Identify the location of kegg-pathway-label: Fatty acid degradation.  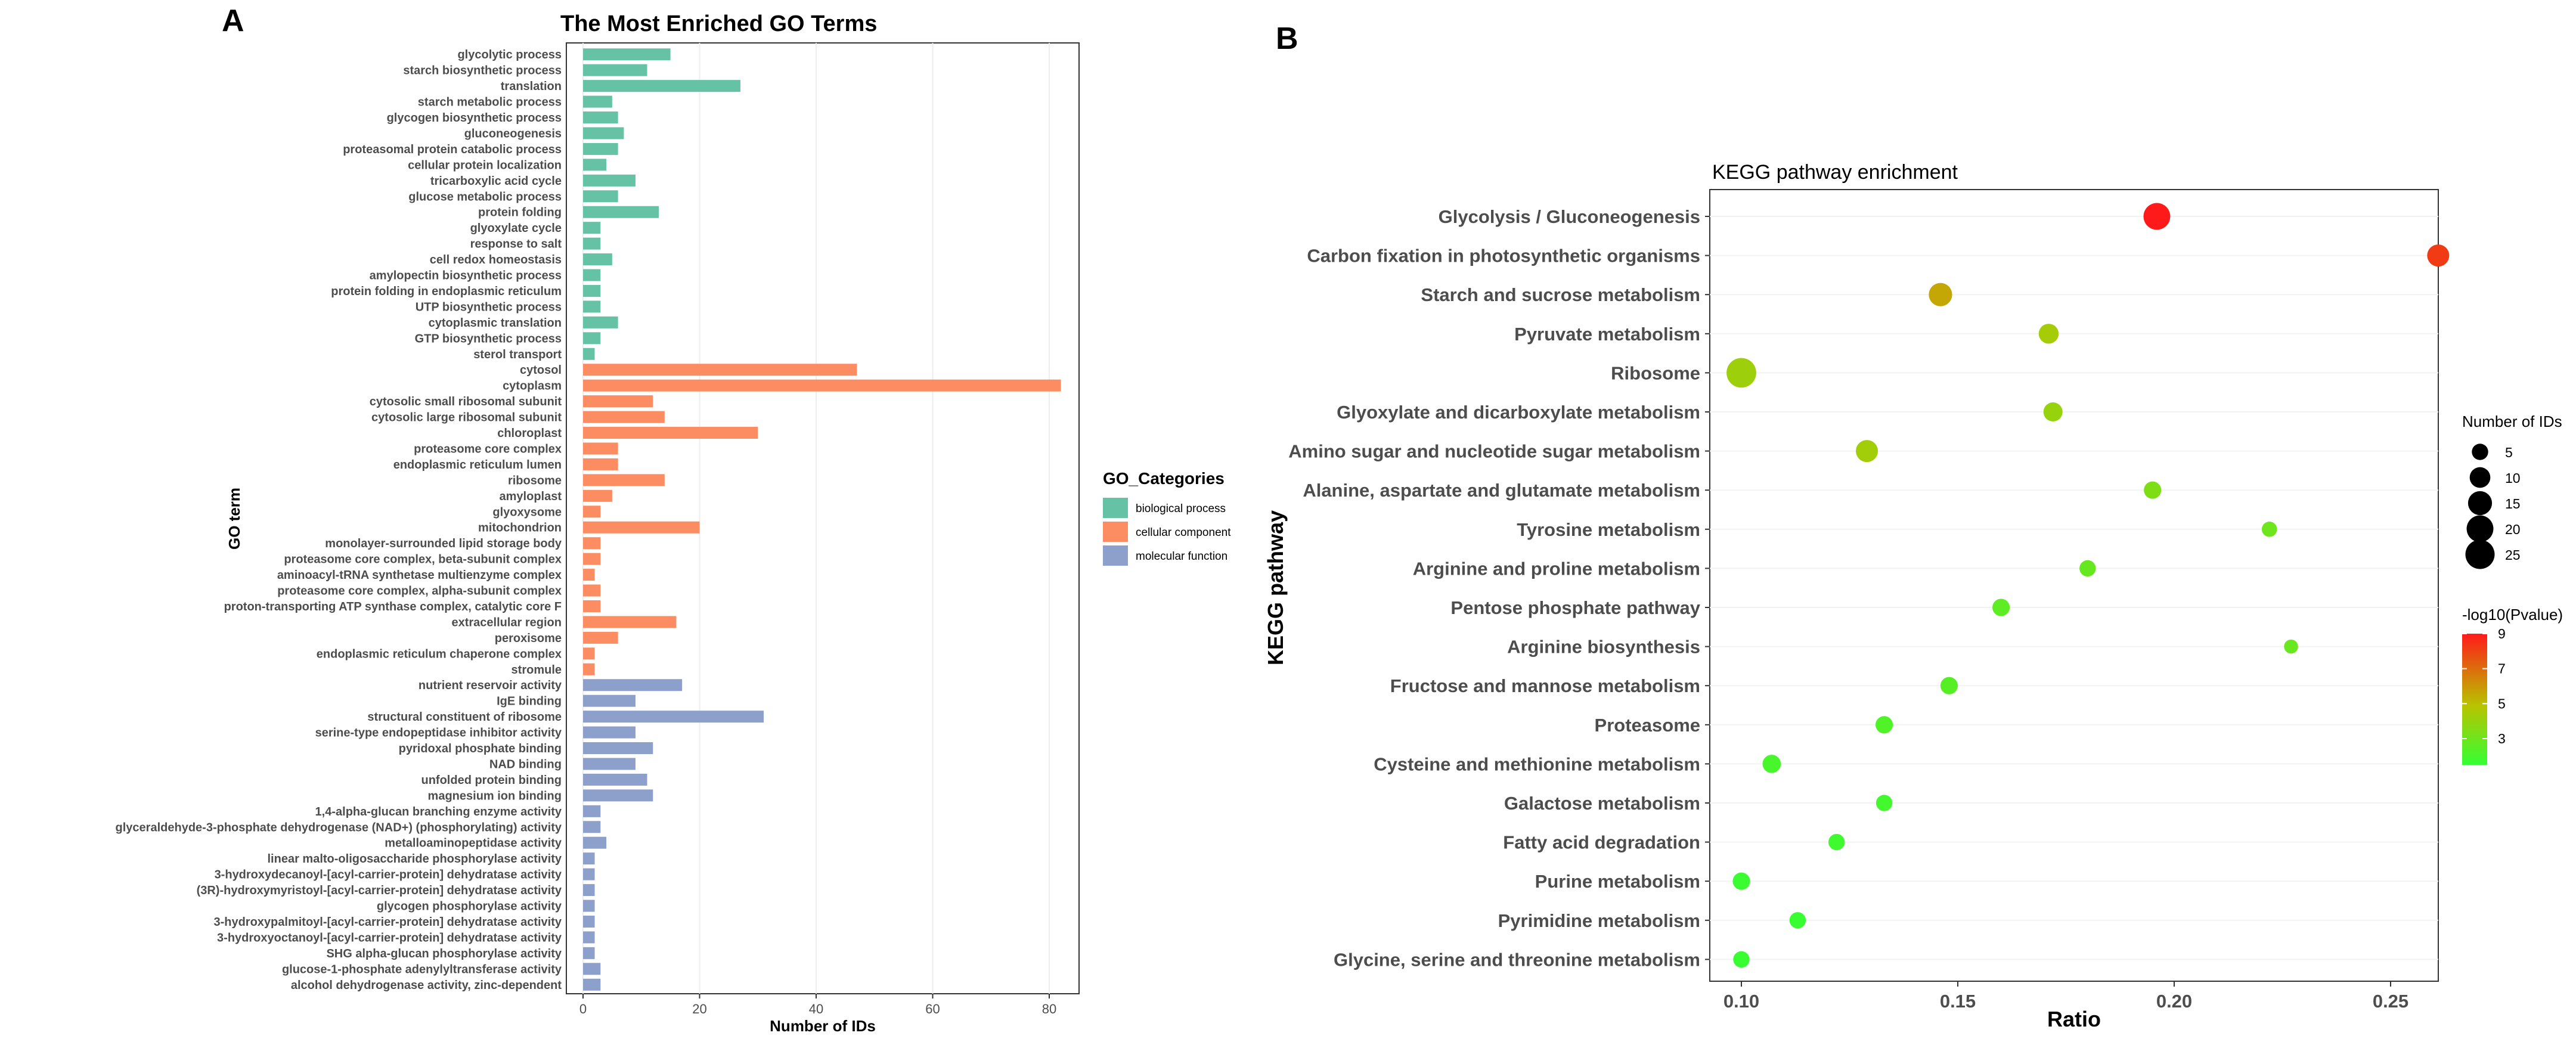
(1601, 842).